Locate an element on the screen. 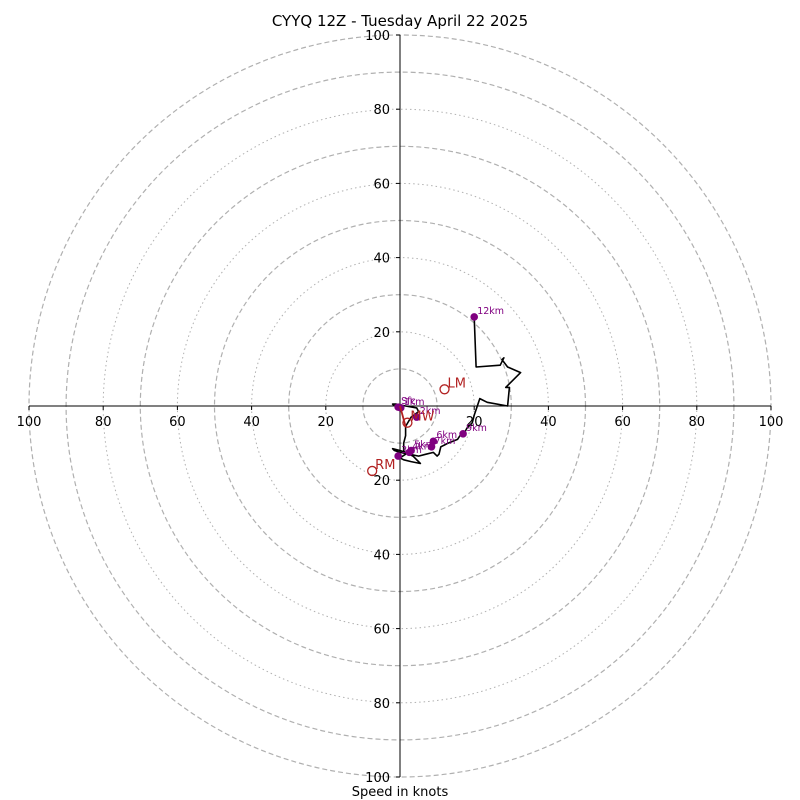  height-label-1km: 1km is located at coordinates (414, 402).